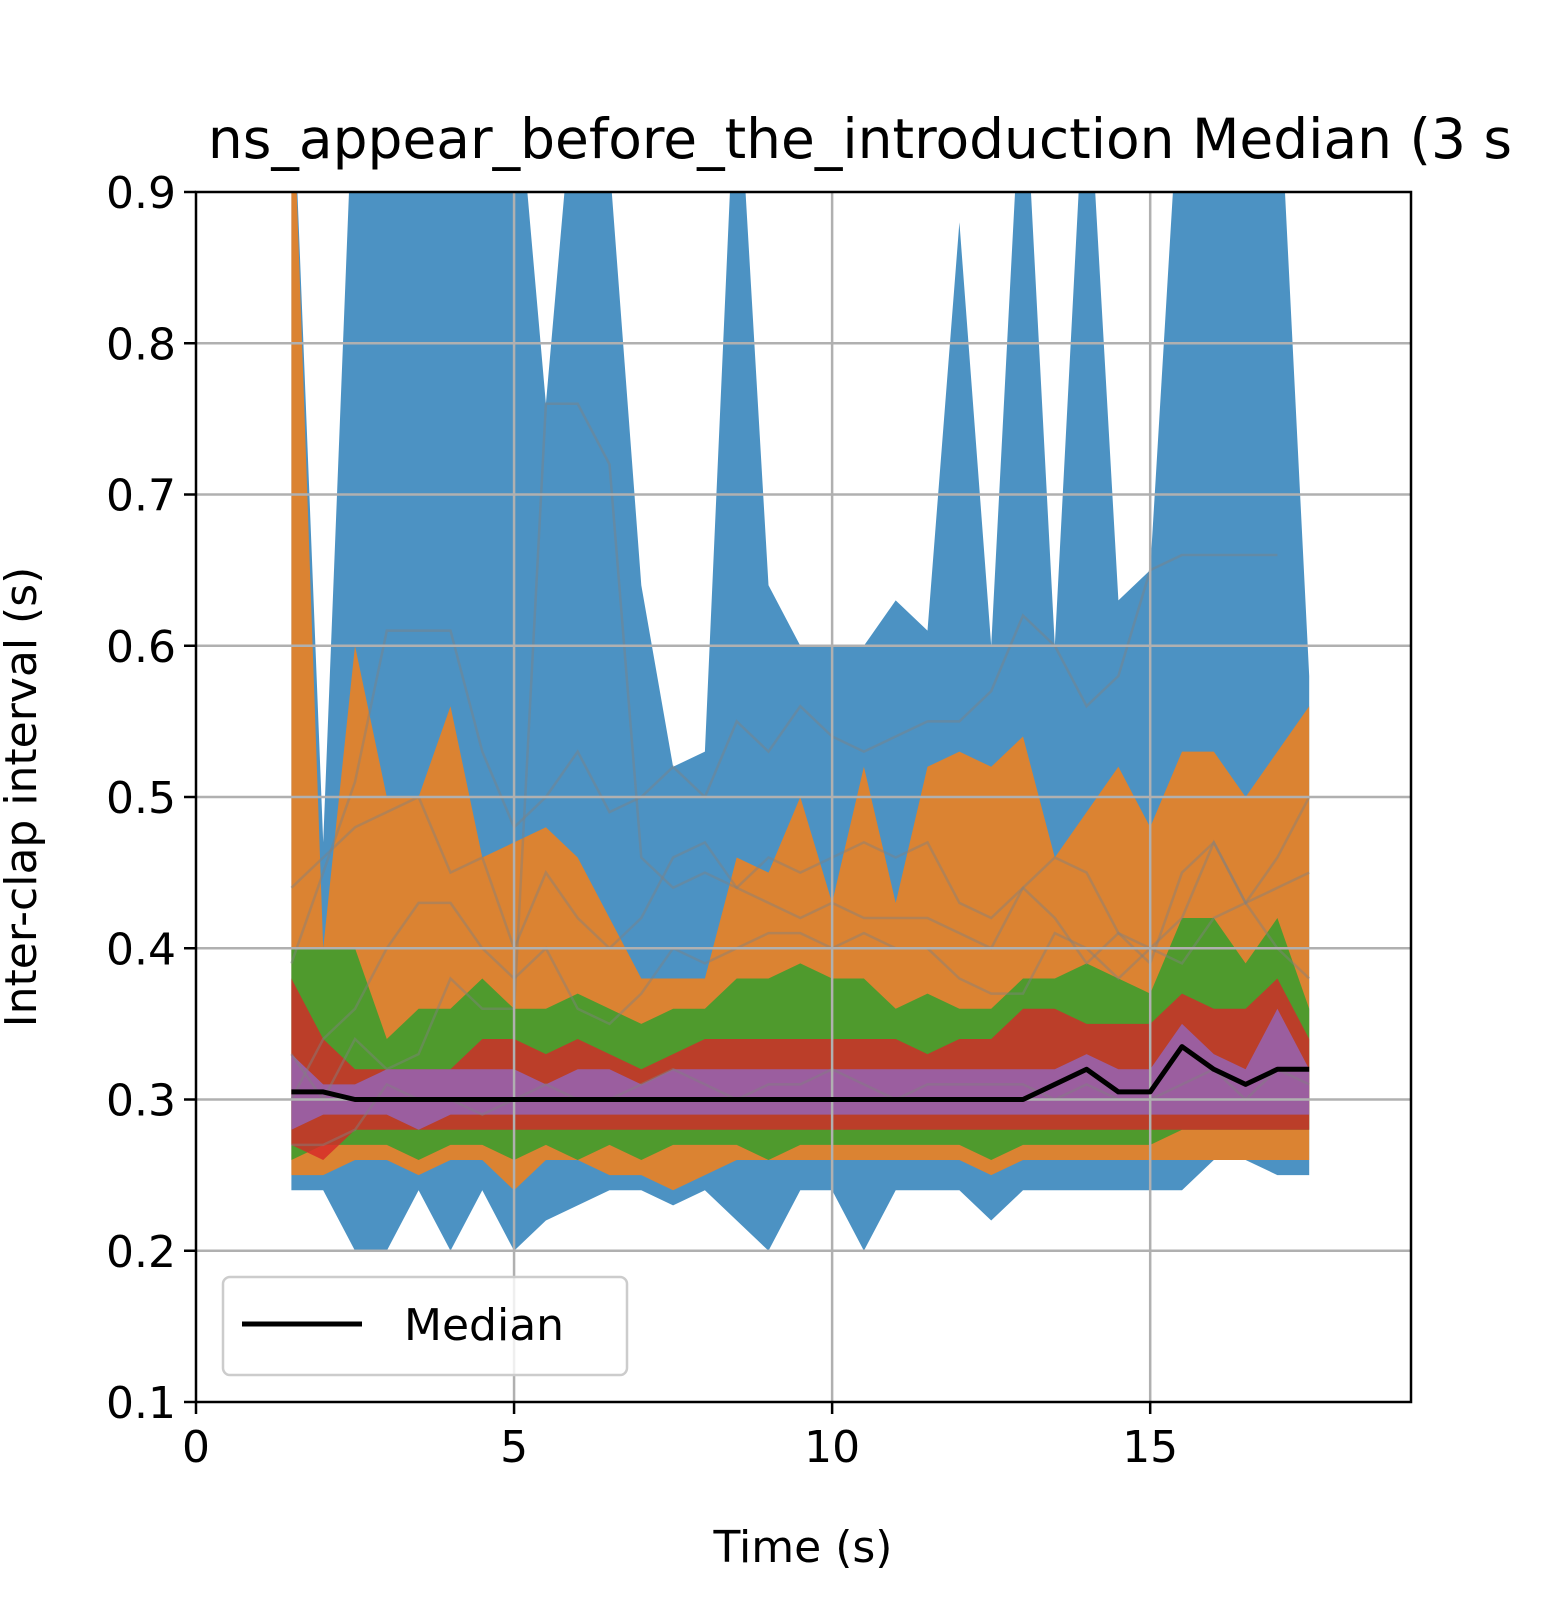 The width and height of the screenshot is (1564, 1600). I want to click on legend-box, so click(425, 1326).